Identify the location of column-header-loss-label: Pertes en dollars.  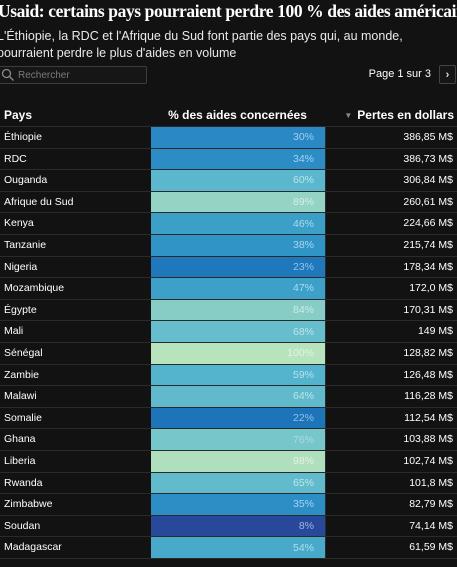
(405, 115).